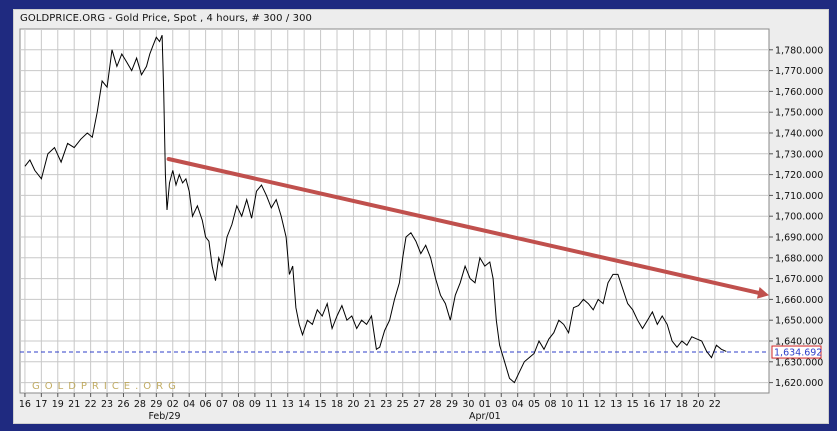 The image size is (837, 431). I want to click on y-tick-label: 1,760.000, so click(799, 92).